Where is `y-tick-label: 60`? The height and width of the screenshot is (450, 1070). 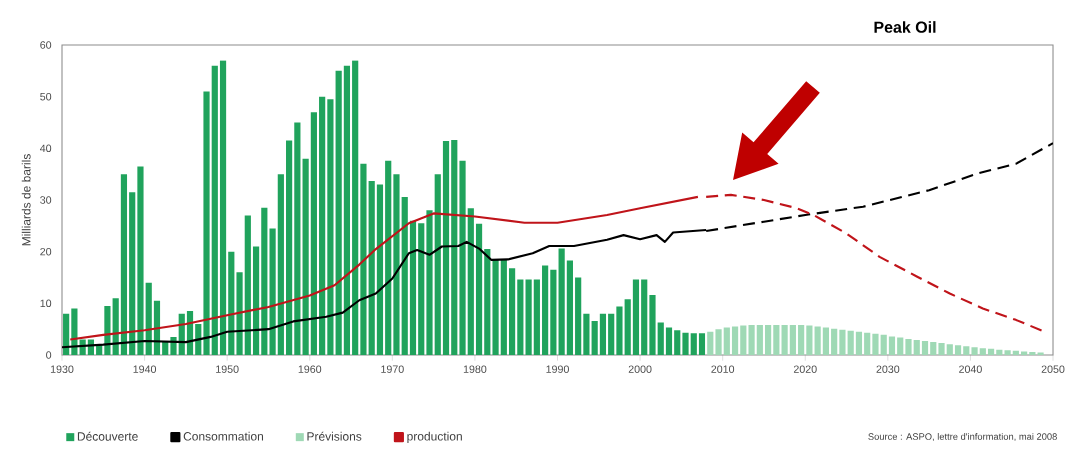
y-tick-label: 60 is located at coordinates (46, 45).